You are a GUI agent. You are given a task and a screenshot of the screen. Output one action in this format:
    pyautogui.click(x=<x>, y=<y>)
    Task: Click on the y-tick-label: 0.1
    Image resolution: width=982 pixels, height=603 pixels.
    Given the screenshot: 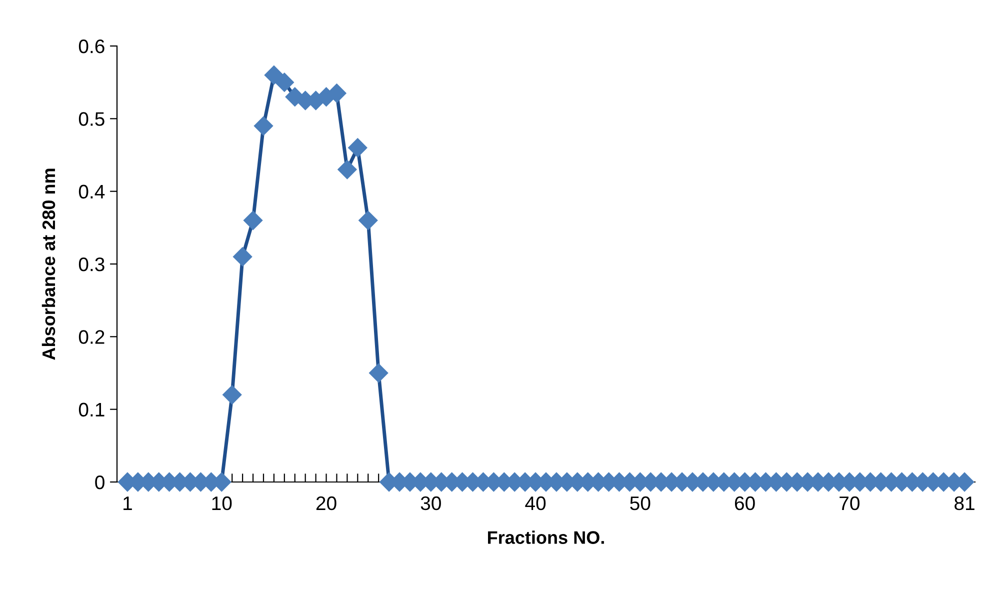 What is the action you would take?
    pyautogui.click(x=91, y=409)
    